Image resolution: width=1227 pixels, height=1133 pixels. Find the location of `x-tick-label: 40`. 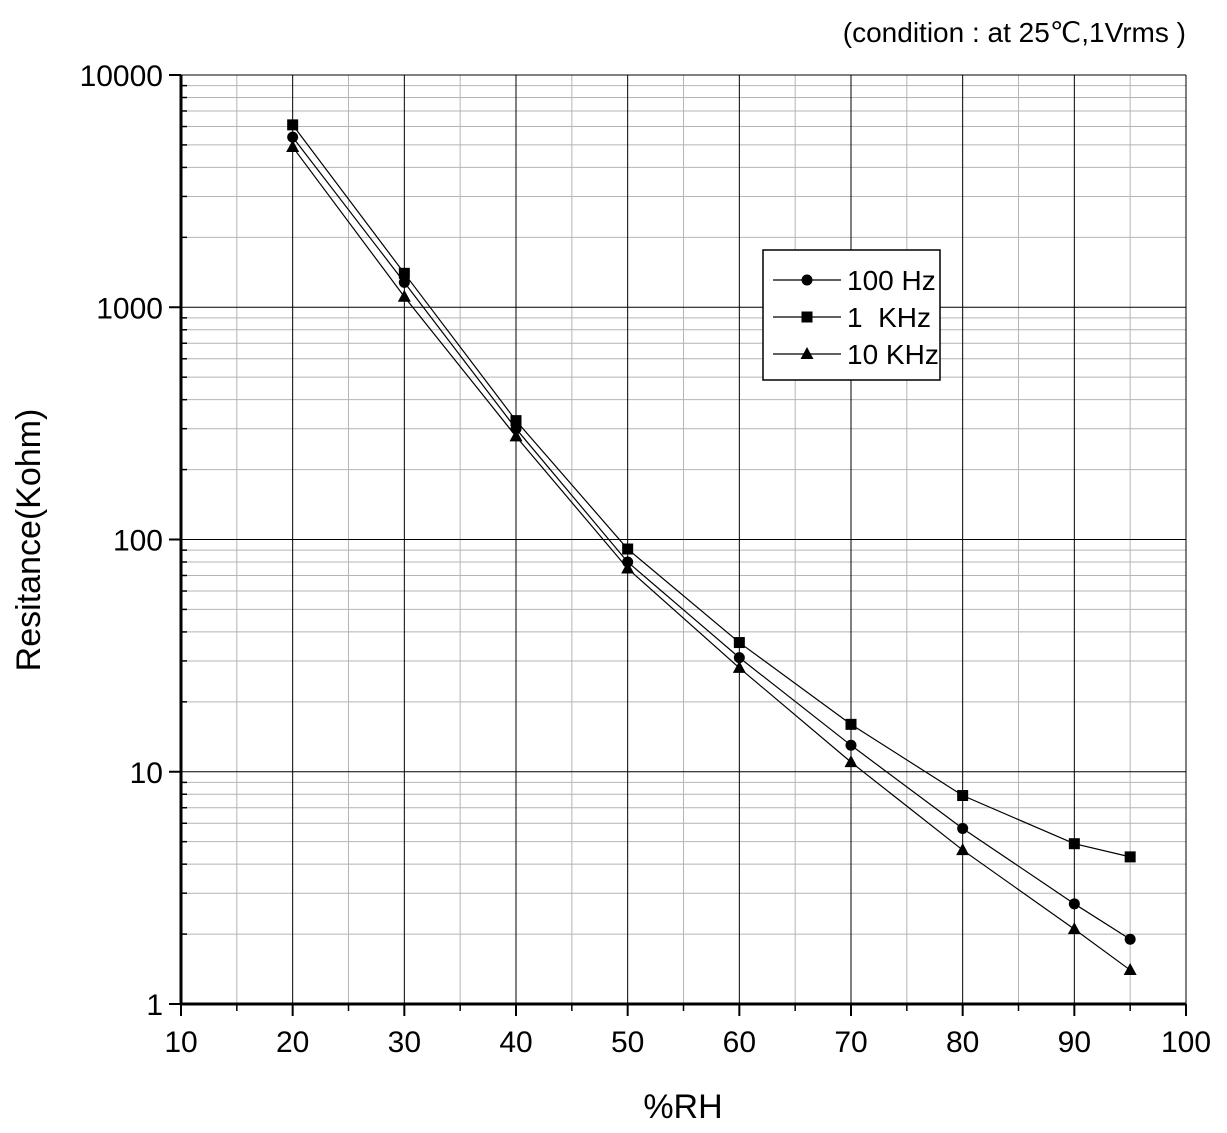

x-tick-label: 40 is located at coordinates (515, 1042).